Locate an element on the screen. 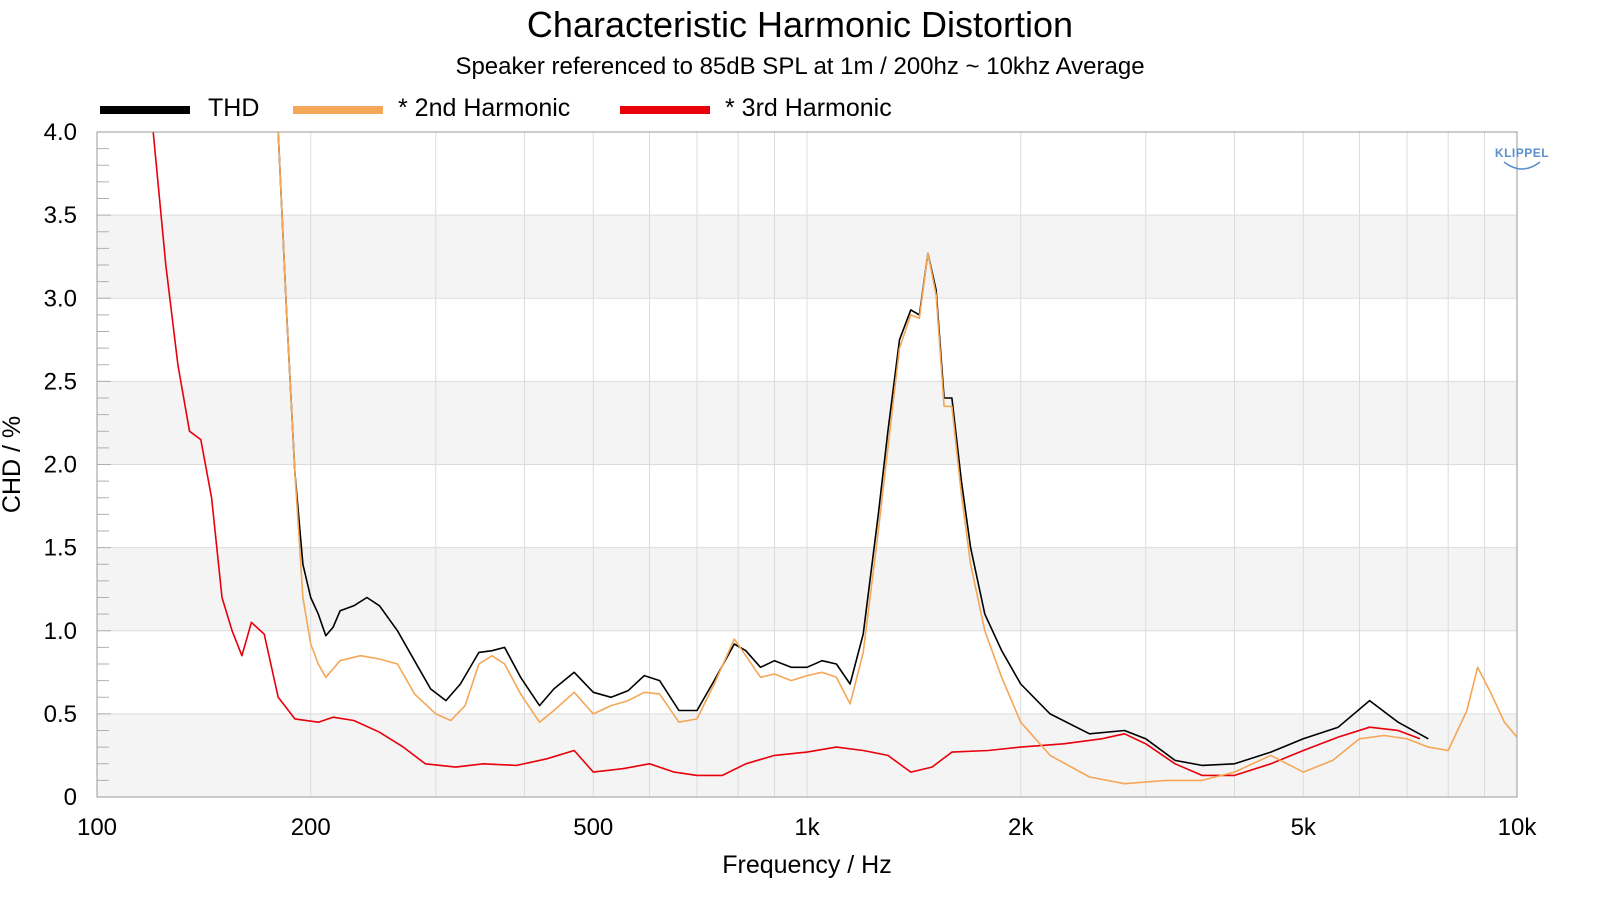  y-tick-label: 2.0 is located at coordinates (60, 465).